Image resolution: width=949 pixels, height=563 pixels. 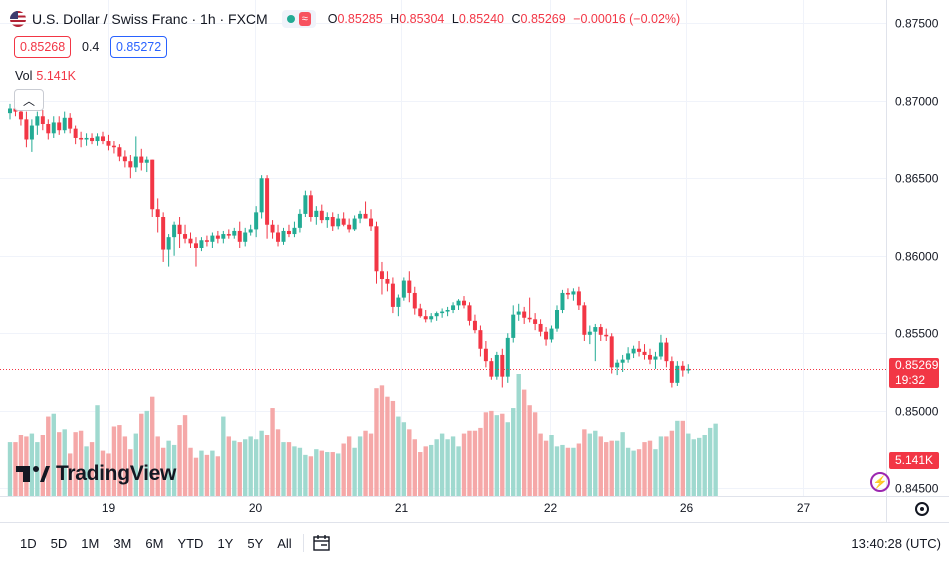 What do you see at coordinates (917, 257) in the screenshot?
I see `y-tick-label: 0.86000` at bounding box center [917, 257].